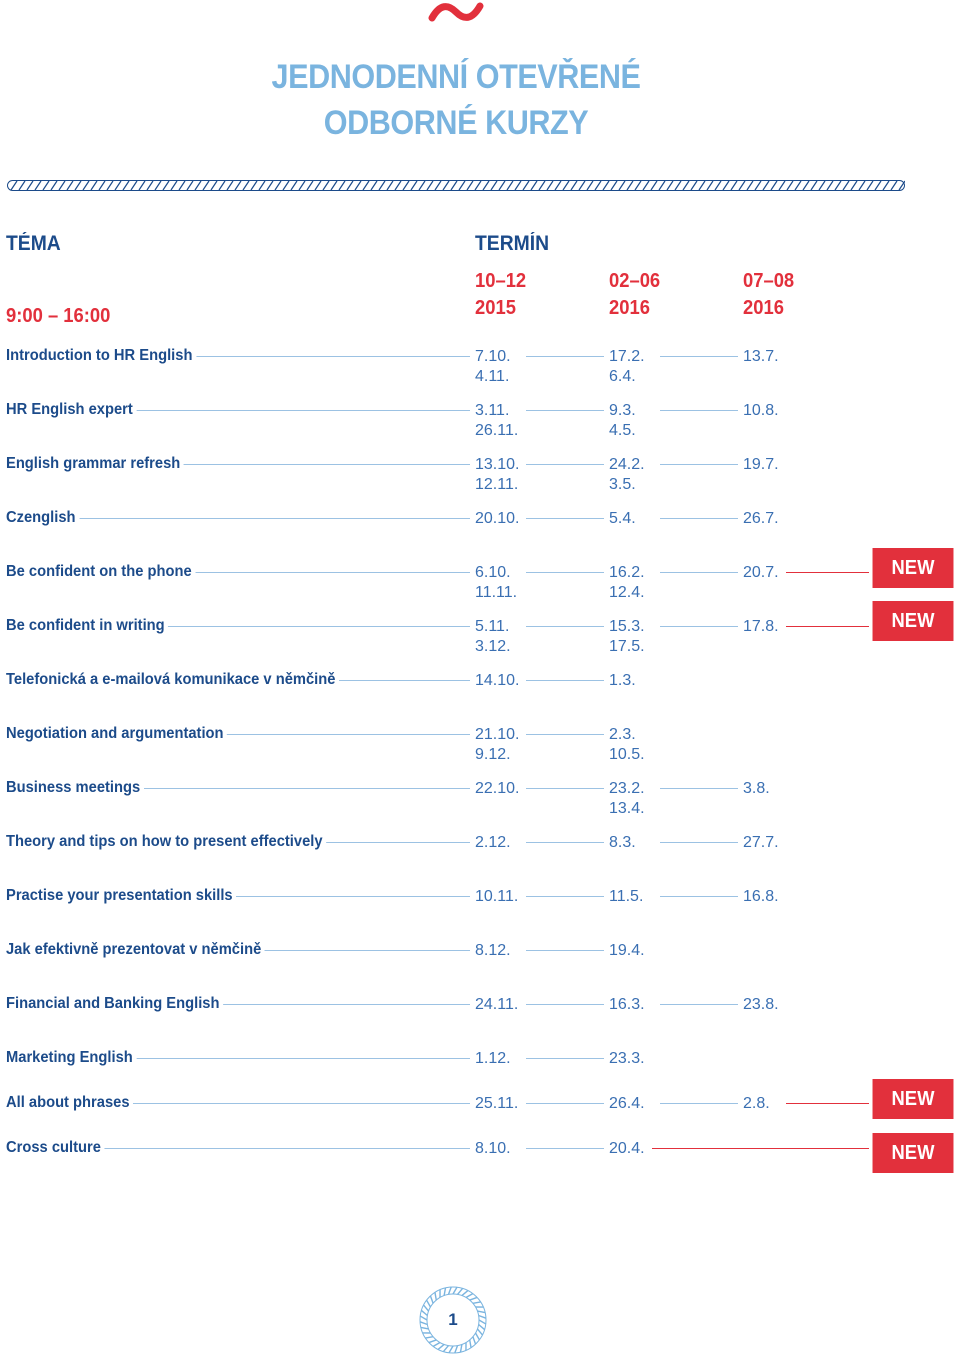 The height and width of the screenshot is (1368, 960). Describe the element at coordinates (501, 281) in the screenshot. I see `period-1-range: 10–12` at that location.